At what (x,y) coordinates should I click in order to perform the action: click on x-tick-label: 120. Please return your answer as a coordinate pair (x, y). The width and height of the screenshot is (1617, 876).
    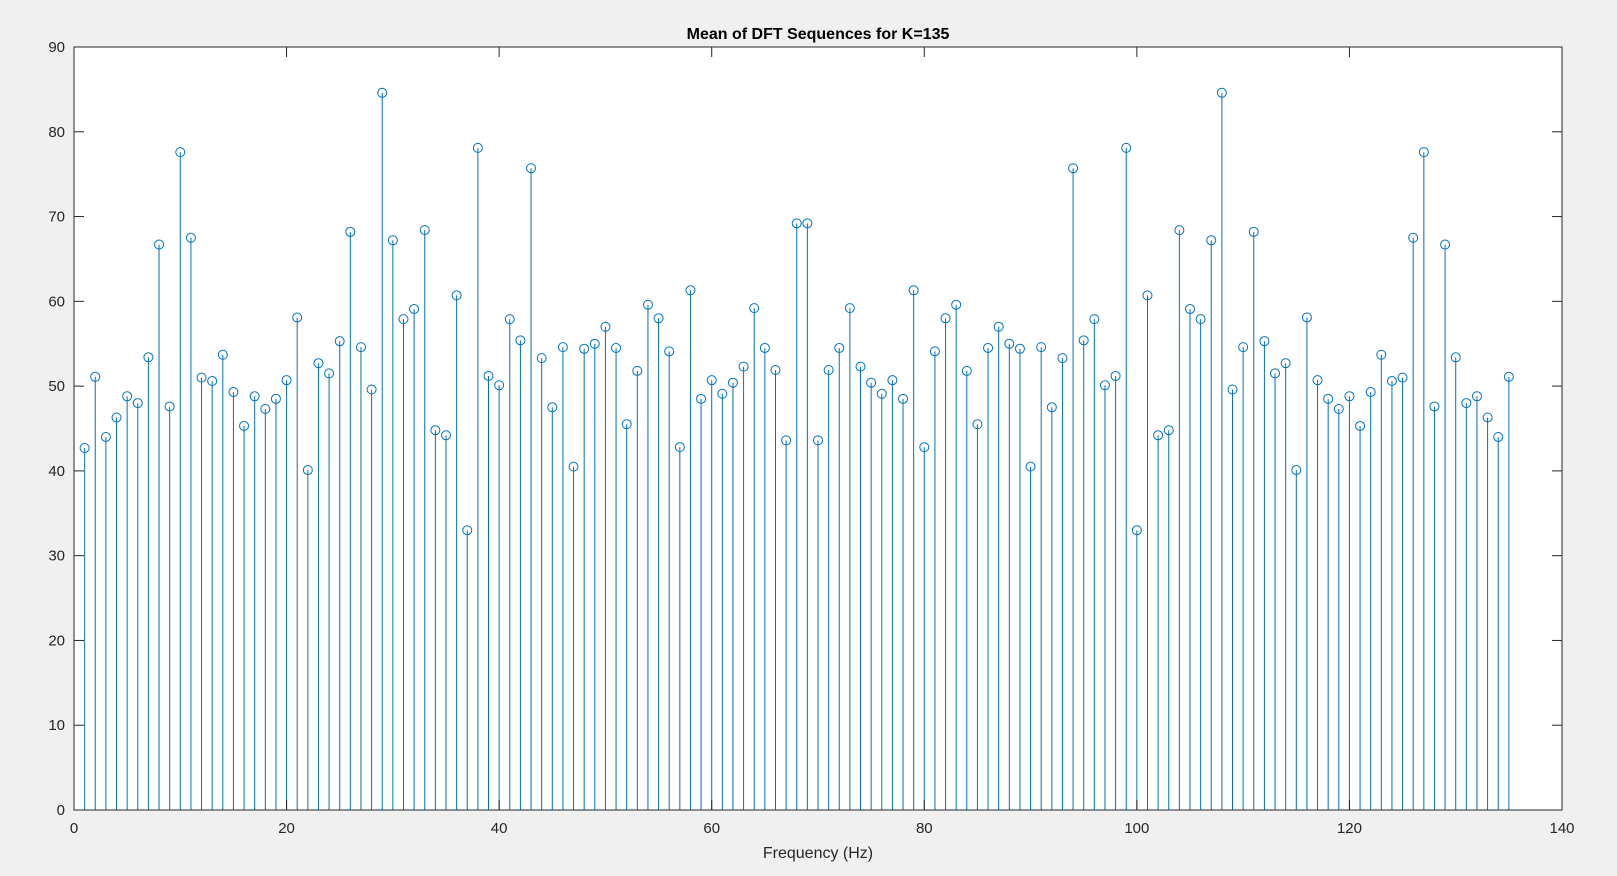
    Looking at the image, I should click on (1349, 828).